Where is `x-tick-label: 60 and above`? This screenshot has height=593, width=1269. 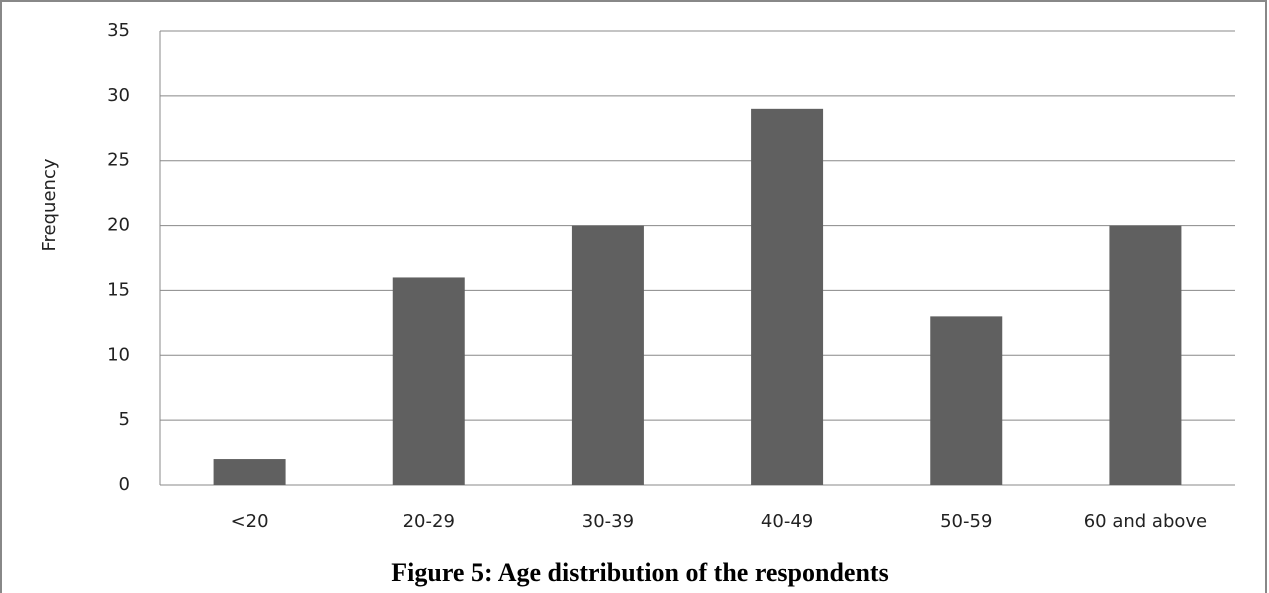
x-tick-label: 60 and above is located at coordinates (1145, 521).